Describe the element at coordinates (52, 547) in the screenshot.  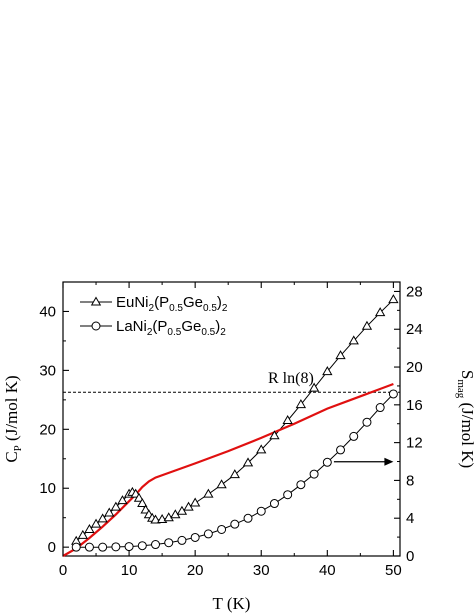
I see `y-left-tick-label: 0` at that location.